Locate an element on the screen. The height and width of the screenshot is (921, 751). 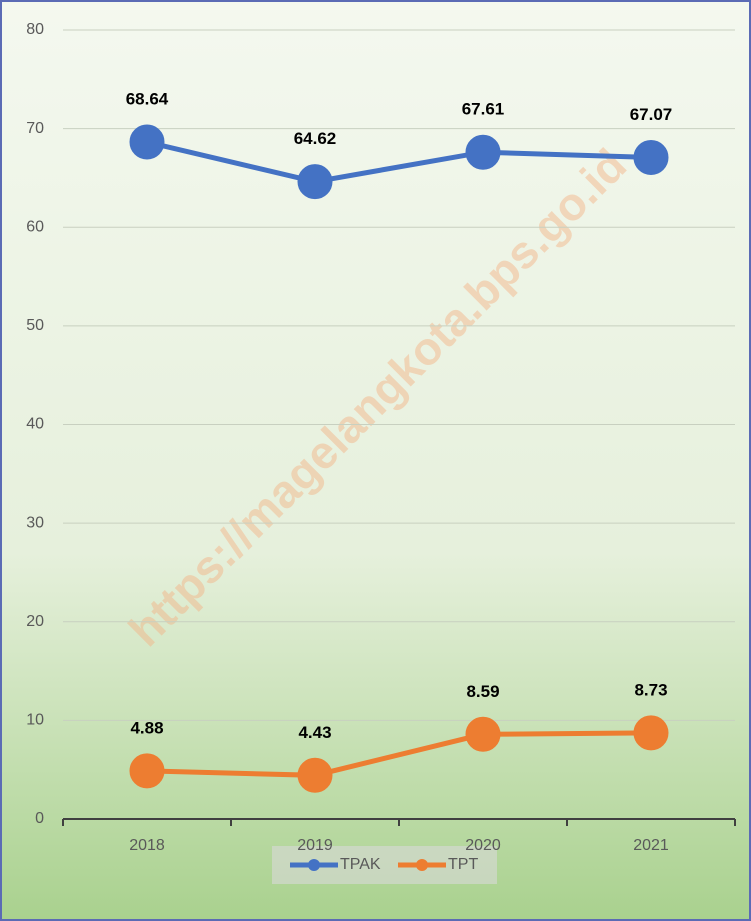
y-tick-label: 10 is located at coordinates (35, 720).